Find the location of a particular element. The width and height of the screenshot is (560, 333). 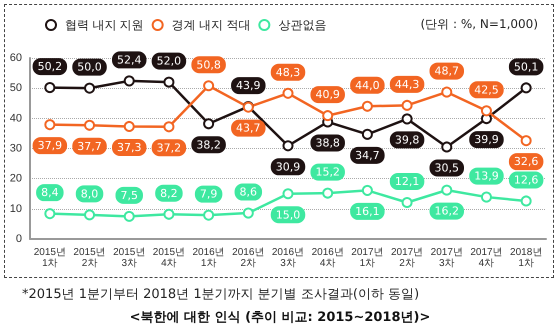

y-tick-label: 10 is located at coordinates (16, 208).